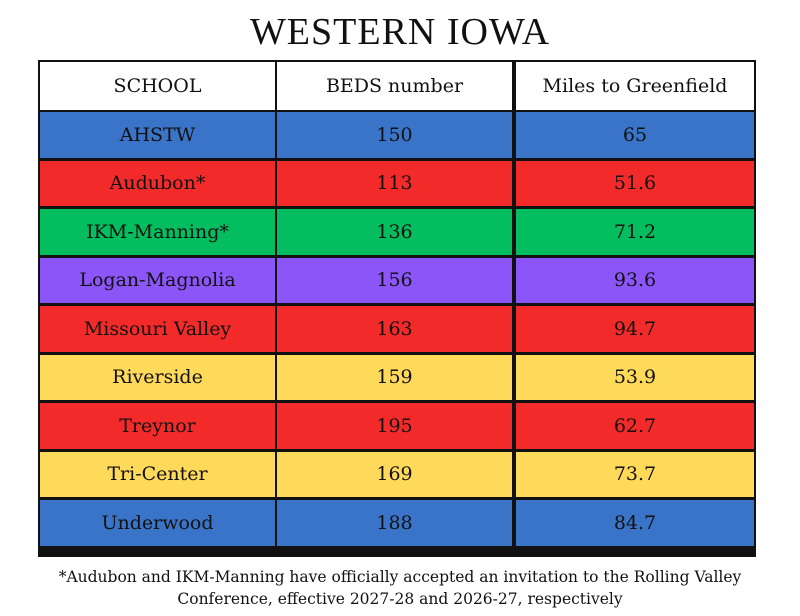 The width and height of the screenshot is (800, 616). I want to click on school-cell: Logan-Magnolia, so click(157, 280).